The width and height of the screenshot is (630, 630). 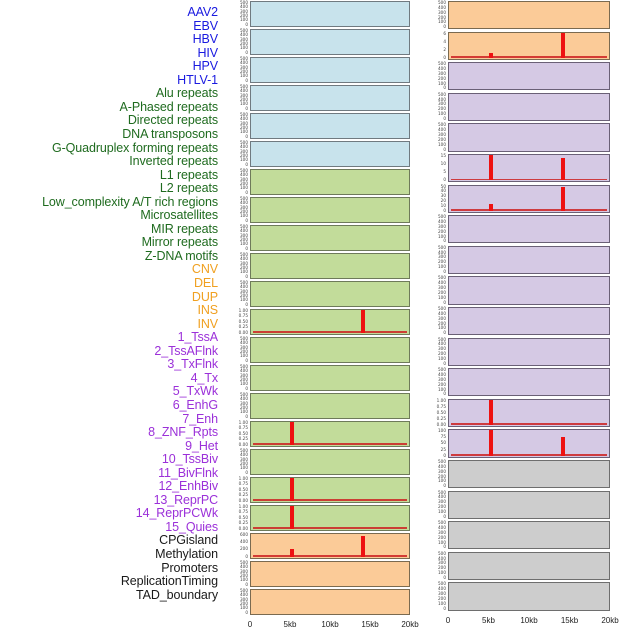 What do you see at coordinates (130, 201) in the screenshot?
I see `row-label-low-complexity-a-t-rich-regions: Low_complexity A/T rich regions` at bounding box center [130, 201].